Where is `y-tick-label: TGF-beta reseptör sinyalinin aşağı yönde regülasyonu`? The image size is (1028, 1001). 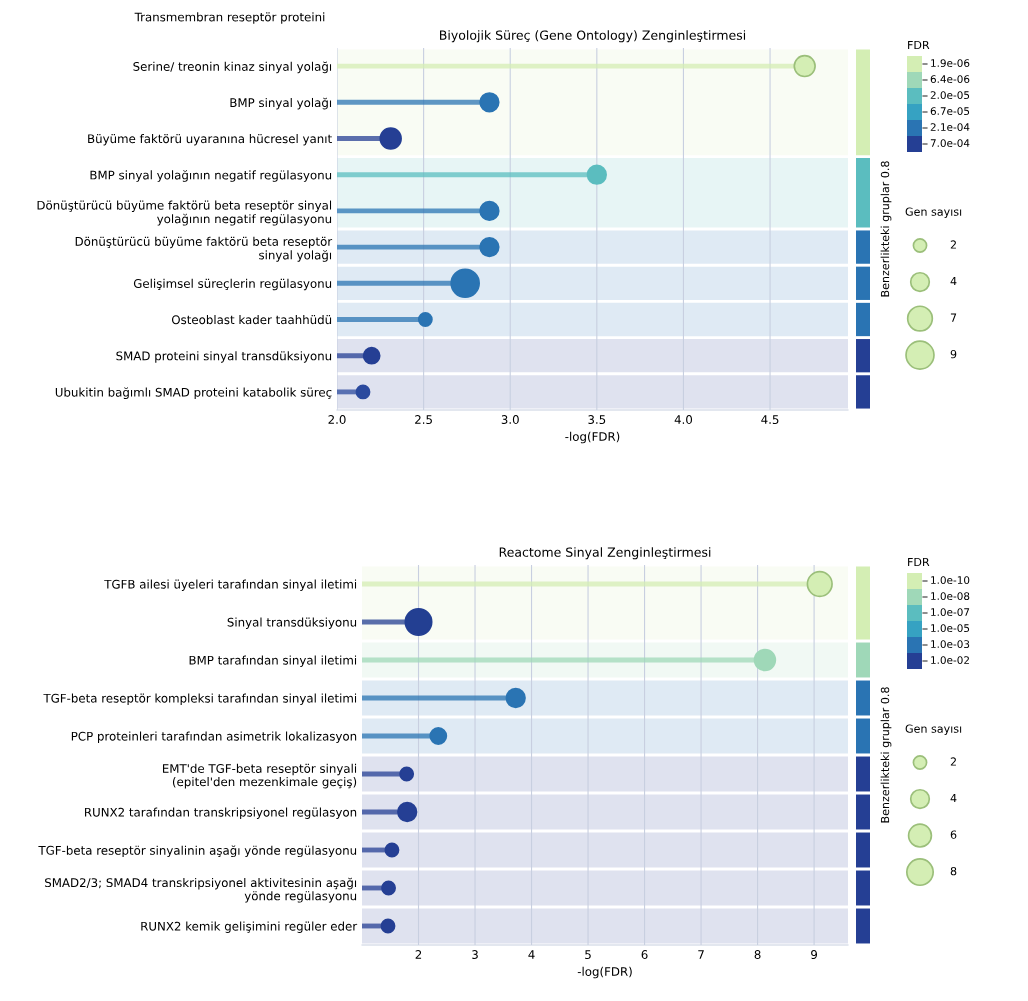 y-tick-label: TGF-beta reseptör sinyalinin aşağı yönde regülasyonu is located at coordinates (197, 851).